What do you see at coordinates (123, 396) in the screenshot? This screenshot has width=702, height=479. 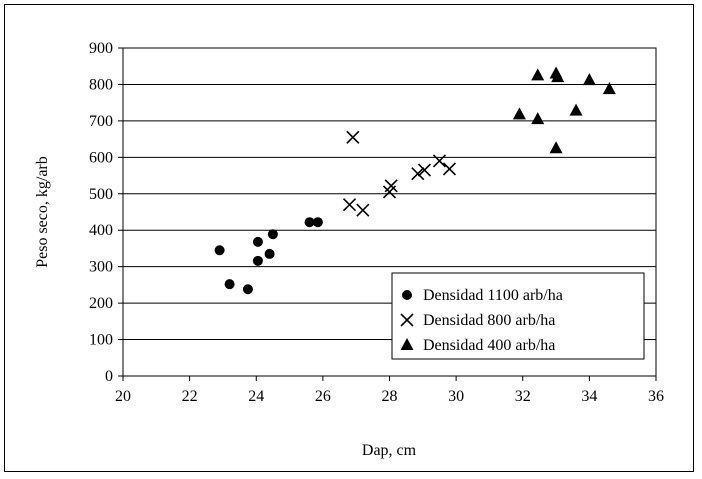 I see `x-tick-label: 20` at bounding box center [123, 396].